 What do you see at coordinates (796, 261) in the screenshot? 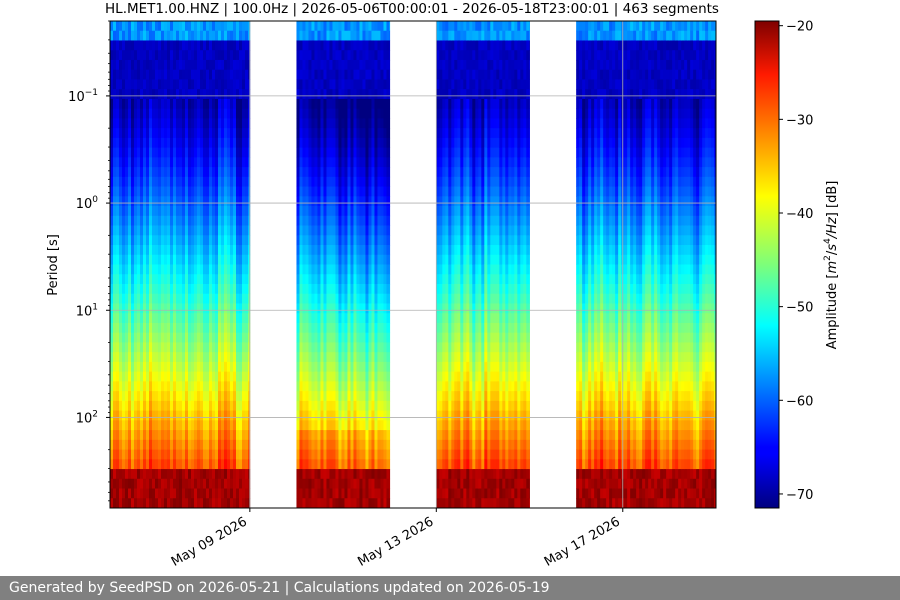
I see `colorbar-ticks: −20 −30 −40 −50 −60 −70` at bounding box center [796, 261].